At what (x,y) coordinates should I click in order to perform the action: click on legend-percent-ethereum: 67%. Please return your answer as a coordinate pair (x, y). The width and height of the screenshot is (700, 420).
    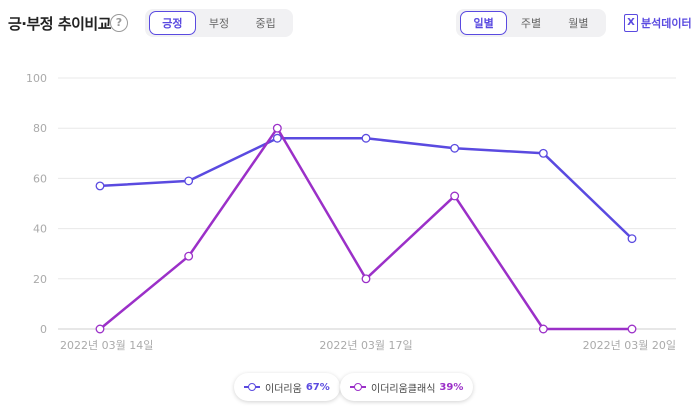
    Looking at the image, I should click on (317, 387).